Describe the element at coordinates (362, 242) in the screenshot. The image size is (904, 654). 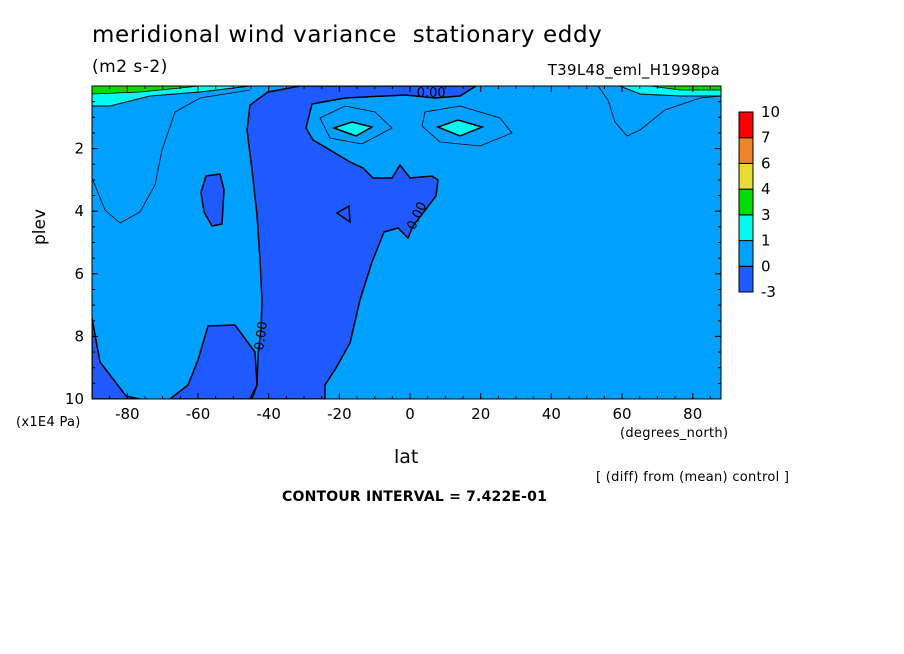
I see `region-negative-band` at that location.